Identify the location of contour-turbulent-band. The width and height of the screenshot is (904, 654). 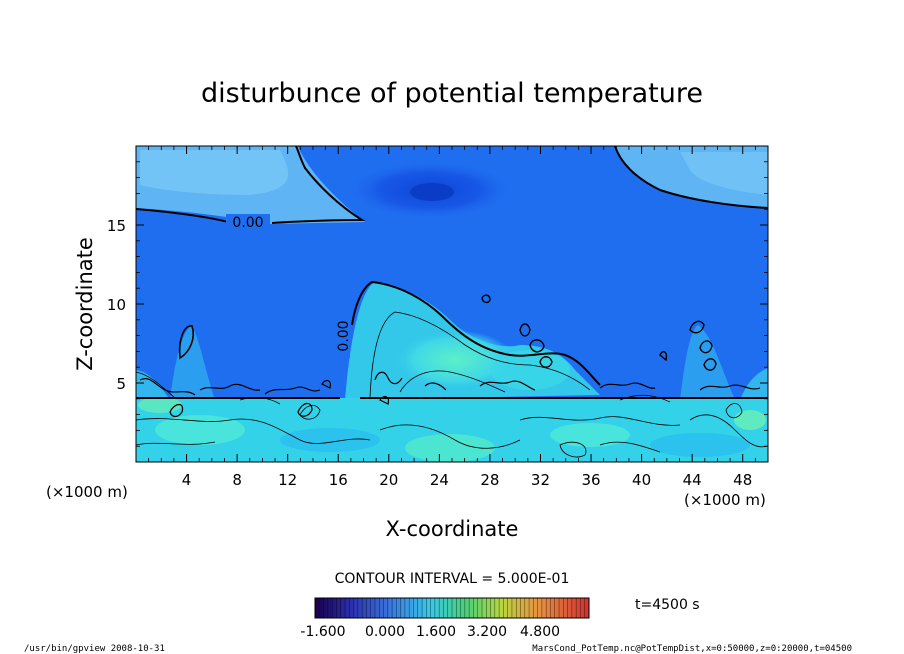
(450, 394).